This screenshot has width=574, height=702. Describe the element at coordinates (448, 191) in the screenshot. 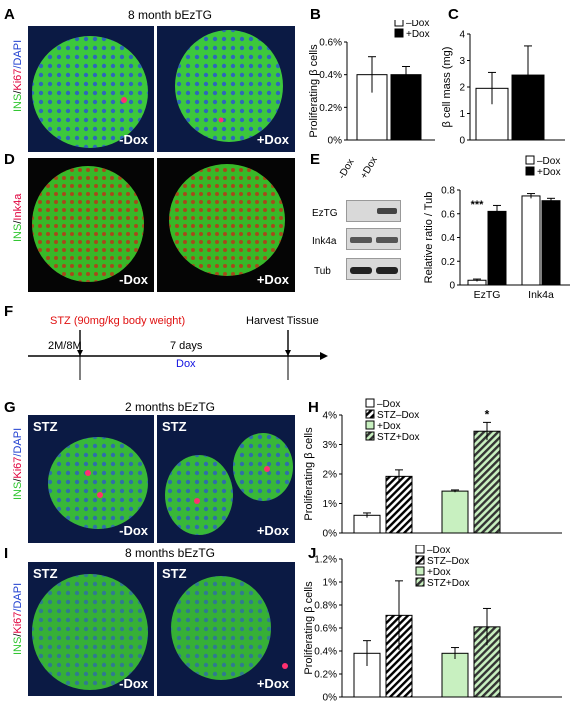

I see `y-tick-label: 0.8` at that location.